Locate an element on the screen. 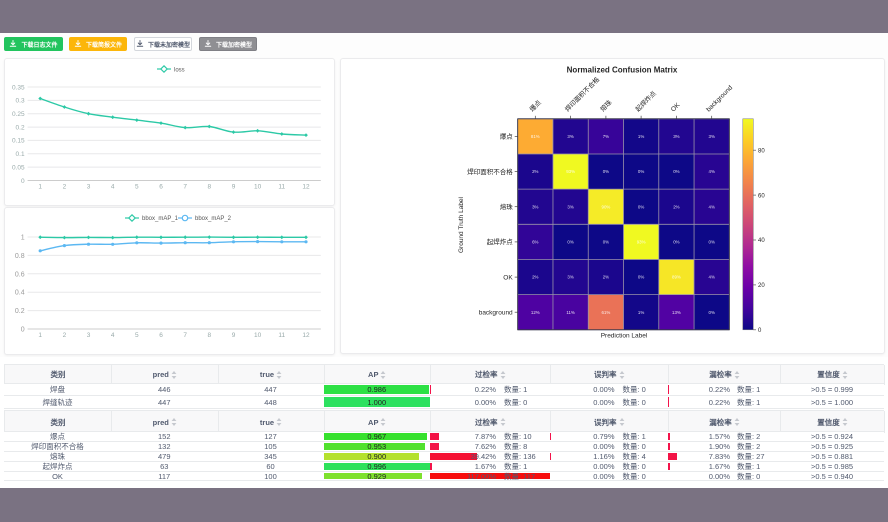  svg-text: 6% is located at coordinates (535, 242).